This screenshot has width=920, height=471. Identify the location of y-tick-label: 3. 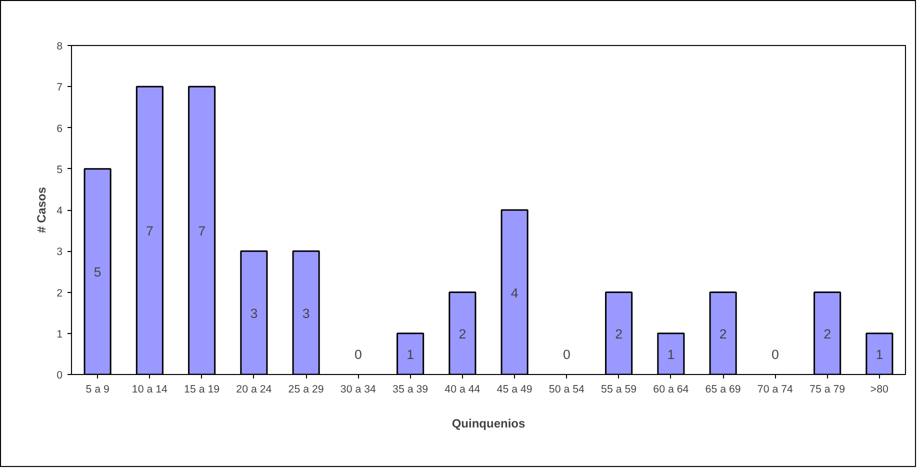
(59, 252).